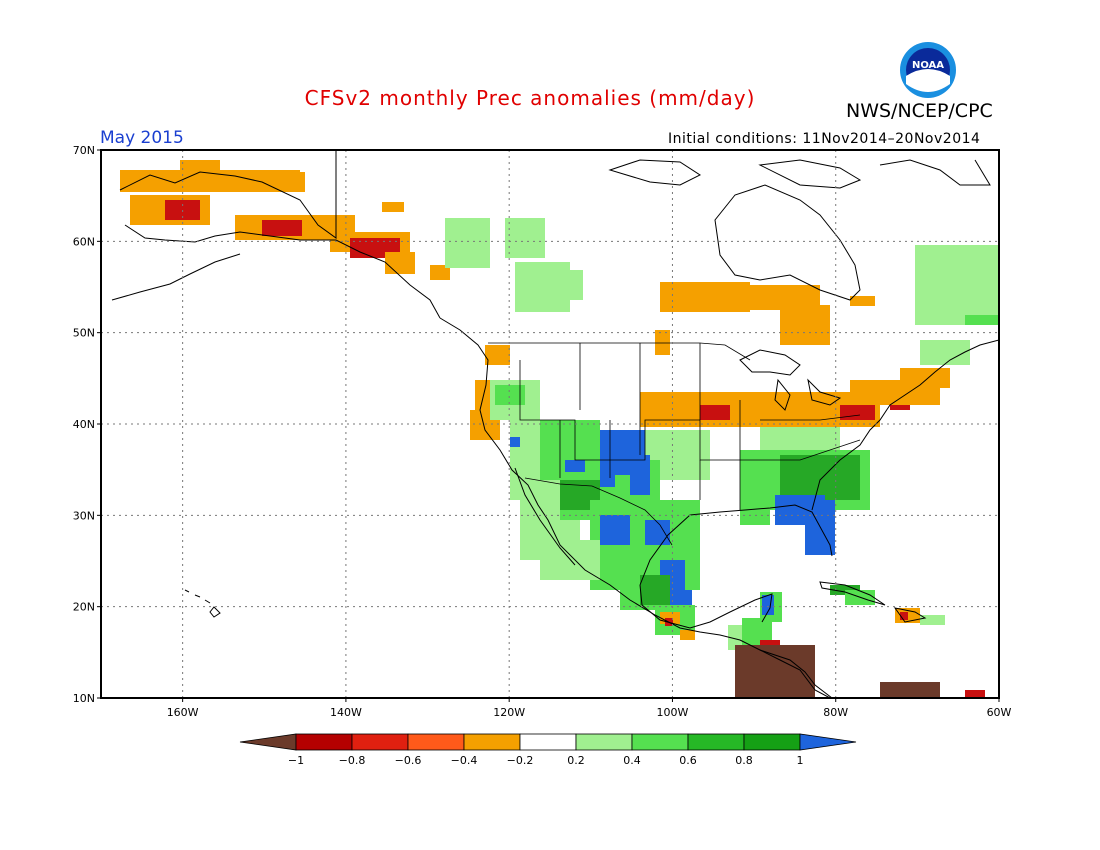  What do you see at coordinates (688, 760) in the screenshot?
I see `colorbar-tick-label: 0.6` at bounding box center [688, 760].